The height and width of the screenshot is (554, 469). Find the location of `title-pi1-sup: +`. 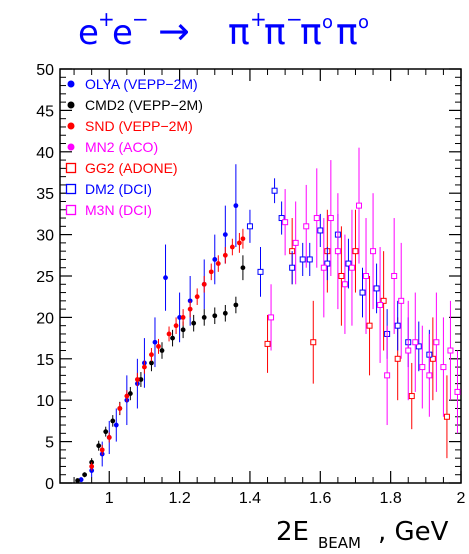

title-pi1-sup: + is located at coordinates (258, 19).